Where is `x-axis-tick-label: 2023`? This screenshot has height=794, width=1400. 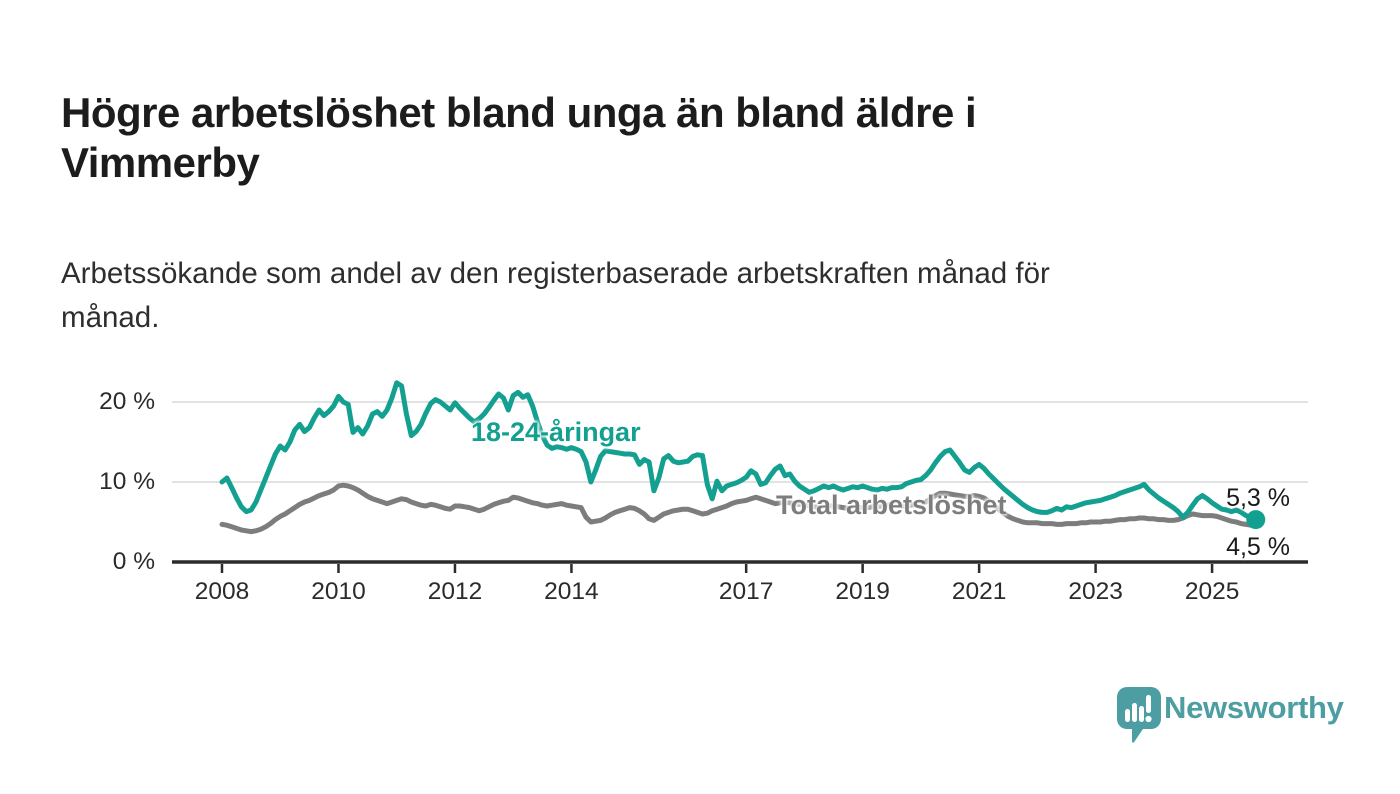 x-axis-tick-label: 2023 is located at coordinates (1095, 591).